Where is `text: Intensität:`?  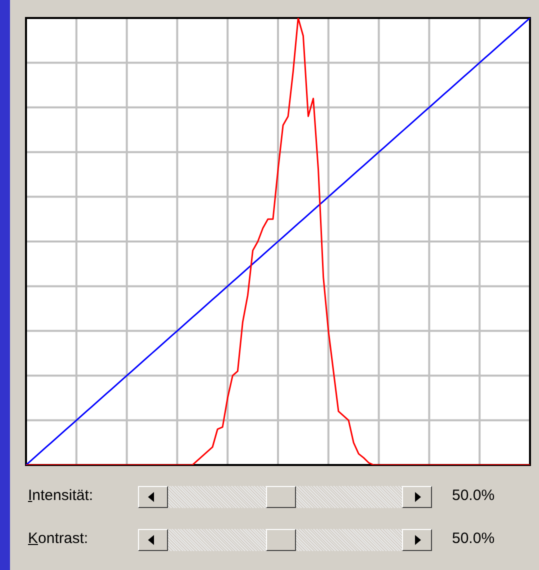 text: Intensität: is located at coordinates (61, 495).